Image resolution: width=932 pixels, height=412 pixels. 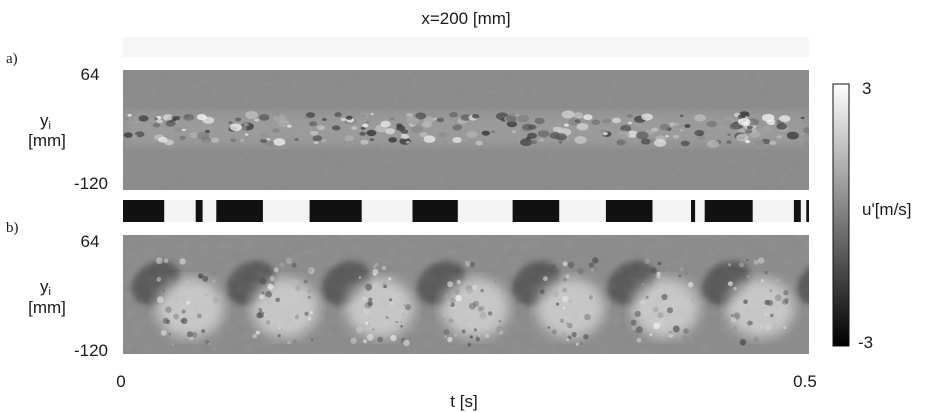 What do you see at coordinates (91, 350) in the screenshot?
I see `panel-b-ytick-bottom: -120` at bounding box center [91, 350].